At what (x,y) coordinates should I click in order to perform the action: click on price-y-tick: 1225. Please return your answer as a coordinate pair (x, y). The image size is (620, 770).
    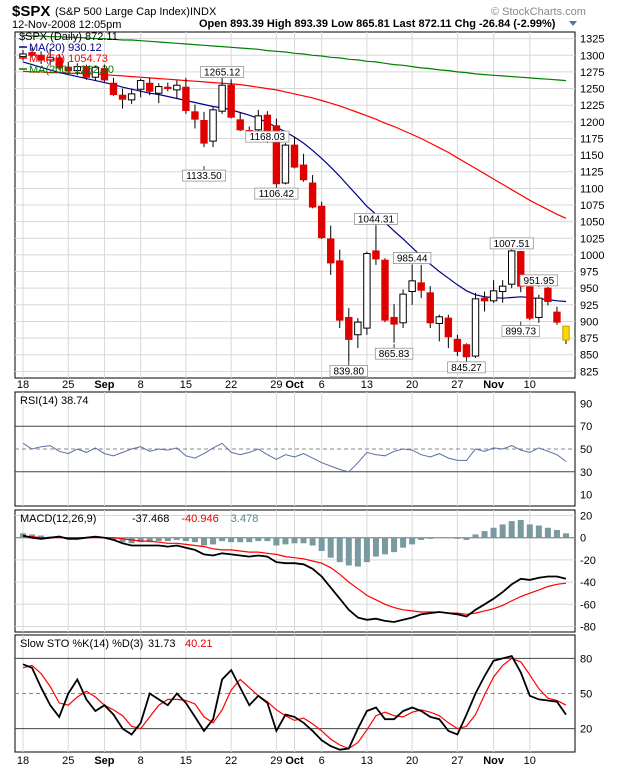
    Looking at the image, I should click on (592, 106).